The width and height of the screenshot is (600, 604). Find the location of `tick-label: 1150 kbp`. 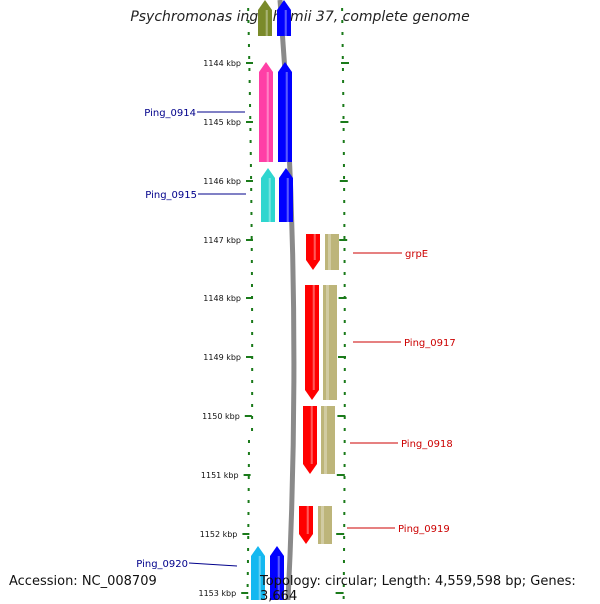

tick-label: 1150 kbp is located at coordinates (221, 416).